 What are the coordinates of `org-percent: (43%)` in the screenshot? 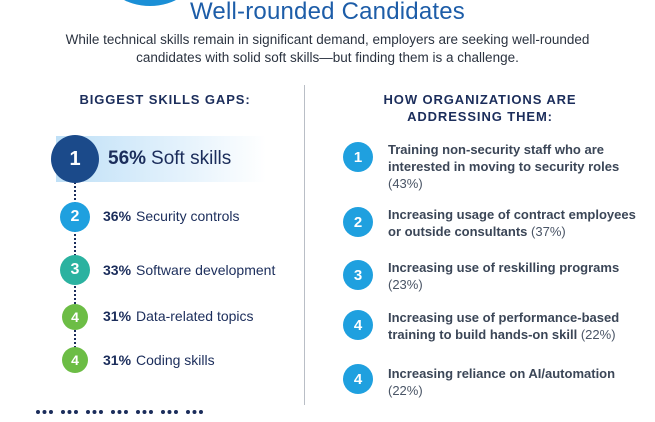 It's located at (405, 183).